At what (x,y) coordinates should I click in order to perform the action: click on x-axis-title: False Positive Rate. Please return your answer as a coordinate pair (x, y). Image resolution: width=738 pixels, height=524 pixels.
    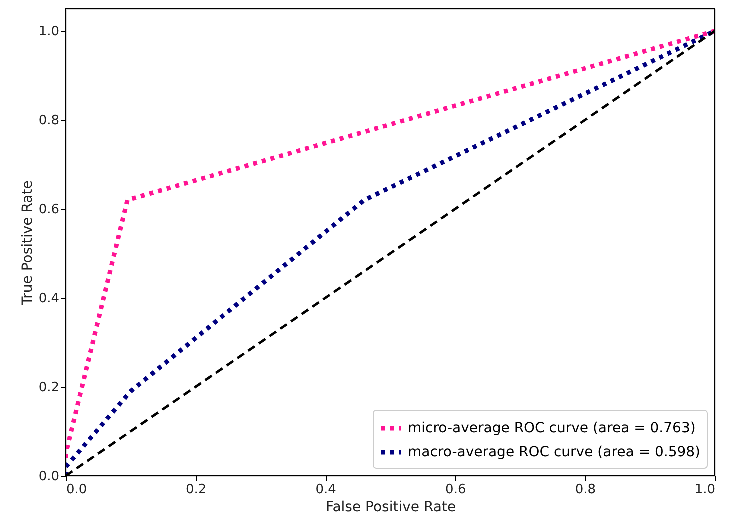
    Looking at the image, I should click on (391, 508).